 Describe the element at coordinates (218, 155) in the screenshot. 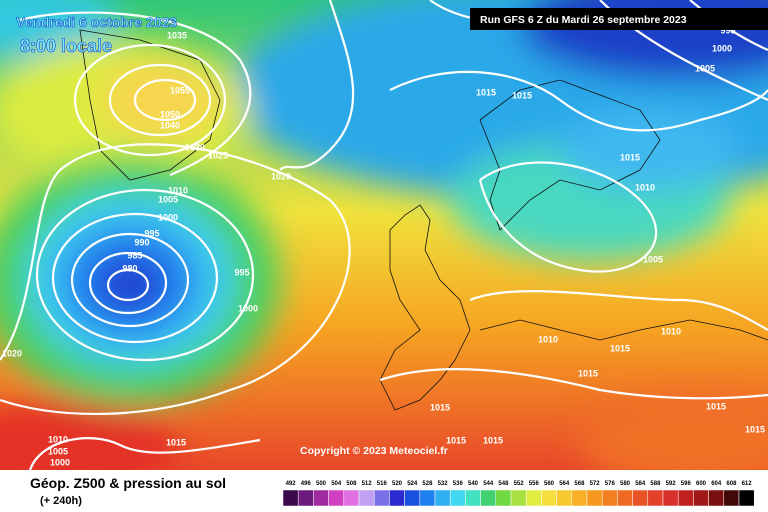

I see `isobar-label: 1025` at that location.